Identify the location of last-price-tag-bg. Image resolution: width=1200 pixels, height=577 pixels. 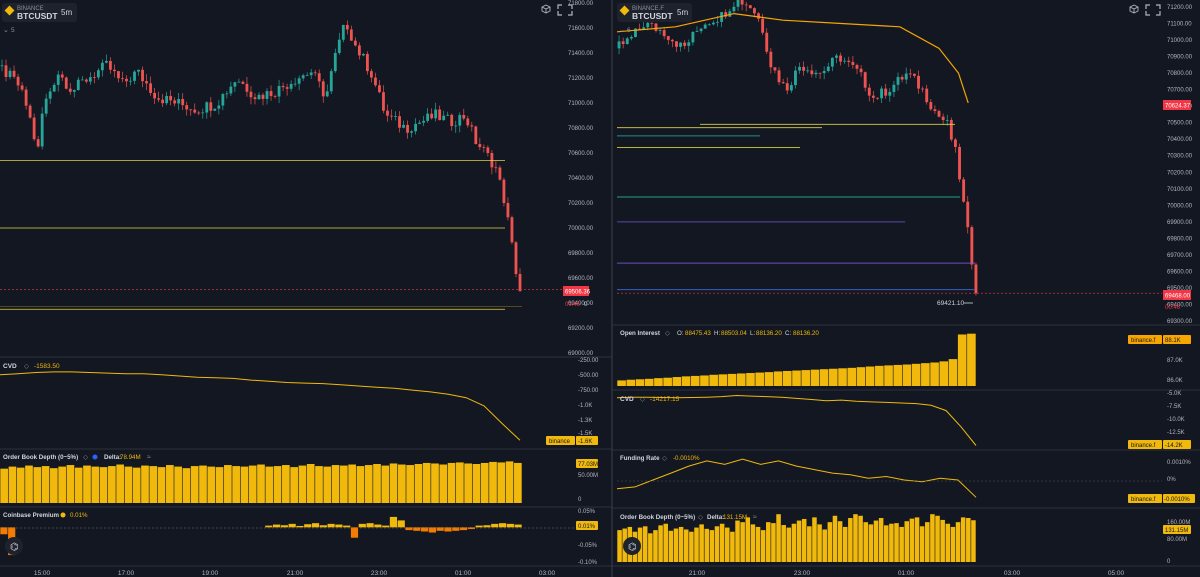
(576, 291).